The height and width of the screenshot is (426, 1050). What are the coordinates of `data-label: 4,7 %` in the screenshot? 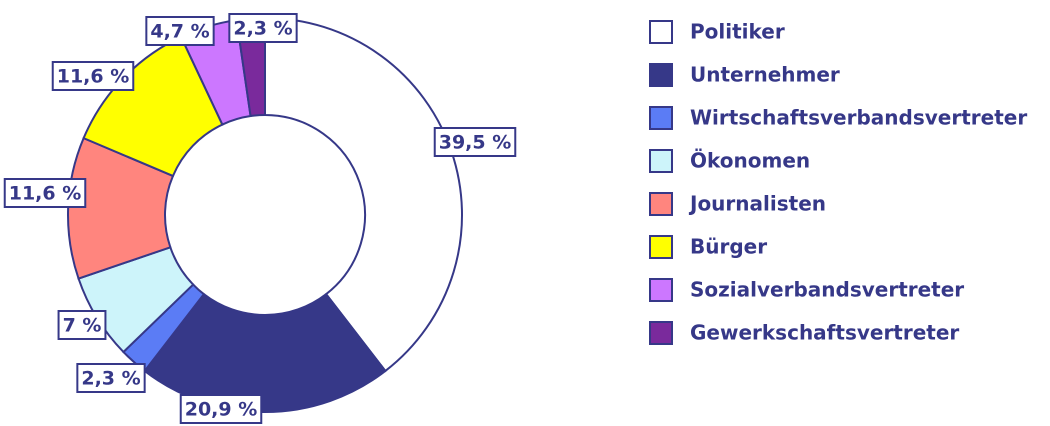 It's located at (180, 31).